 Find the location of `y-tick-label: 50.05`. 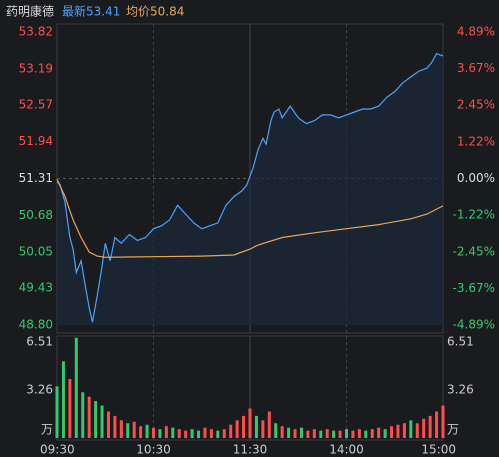

y-tick-label: 50.05 is located at coordinates (36, 252).